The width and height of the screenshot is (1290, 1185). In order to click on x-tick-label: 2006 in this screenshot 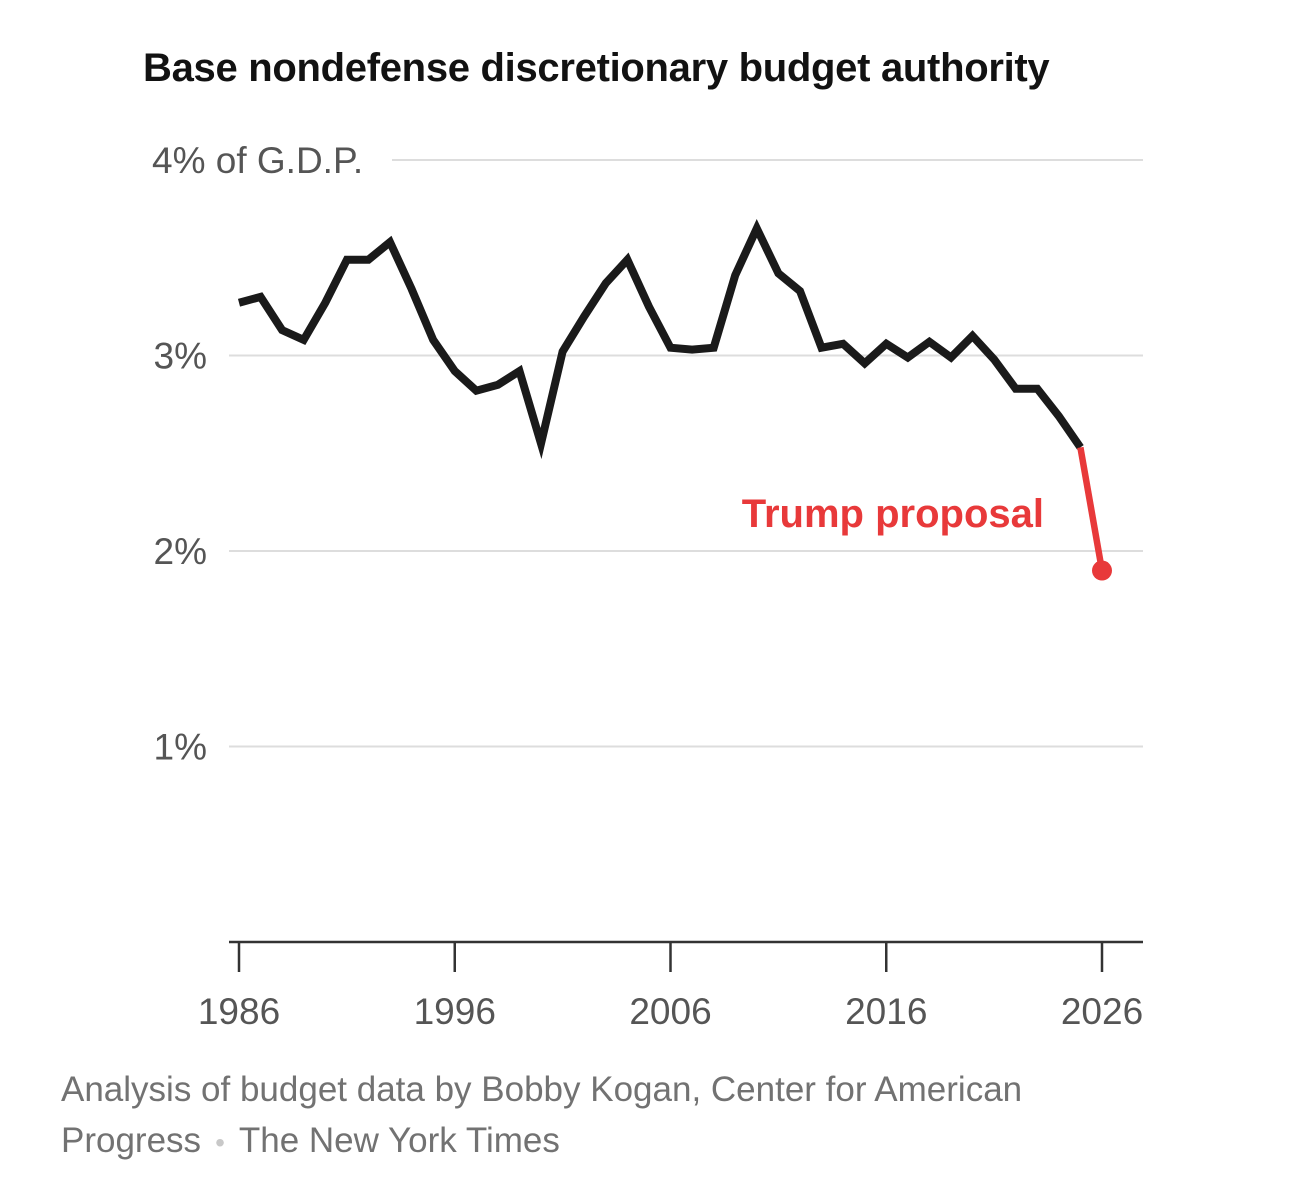, I will do `click(670, 1011)`.